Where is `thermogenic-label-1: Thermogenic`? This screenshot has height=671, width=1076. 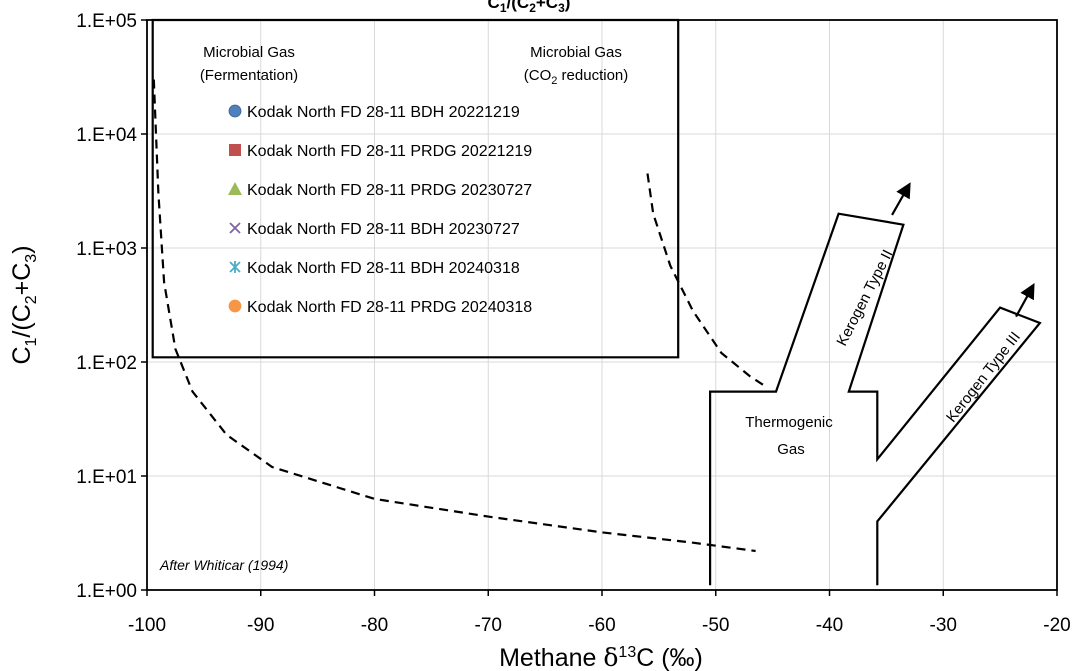
thermogenic-label-1: Thermogenic is located at coordinates (789, 422).